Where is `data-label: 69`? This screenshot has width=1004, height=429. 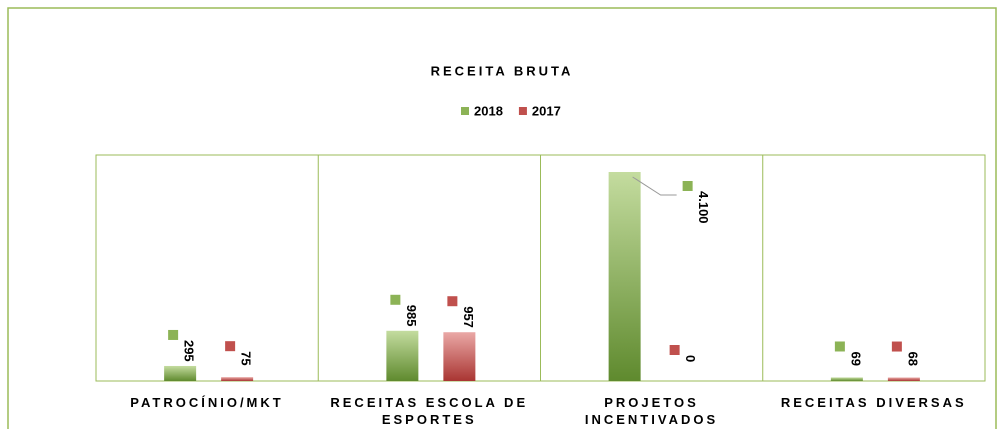
data-label: 69 is located at coordinates (855, 358).